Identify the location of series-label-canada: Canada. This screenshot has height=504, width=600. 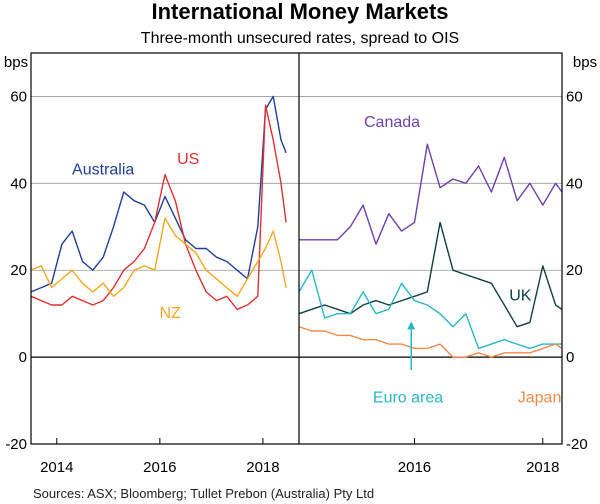
(392, 122).